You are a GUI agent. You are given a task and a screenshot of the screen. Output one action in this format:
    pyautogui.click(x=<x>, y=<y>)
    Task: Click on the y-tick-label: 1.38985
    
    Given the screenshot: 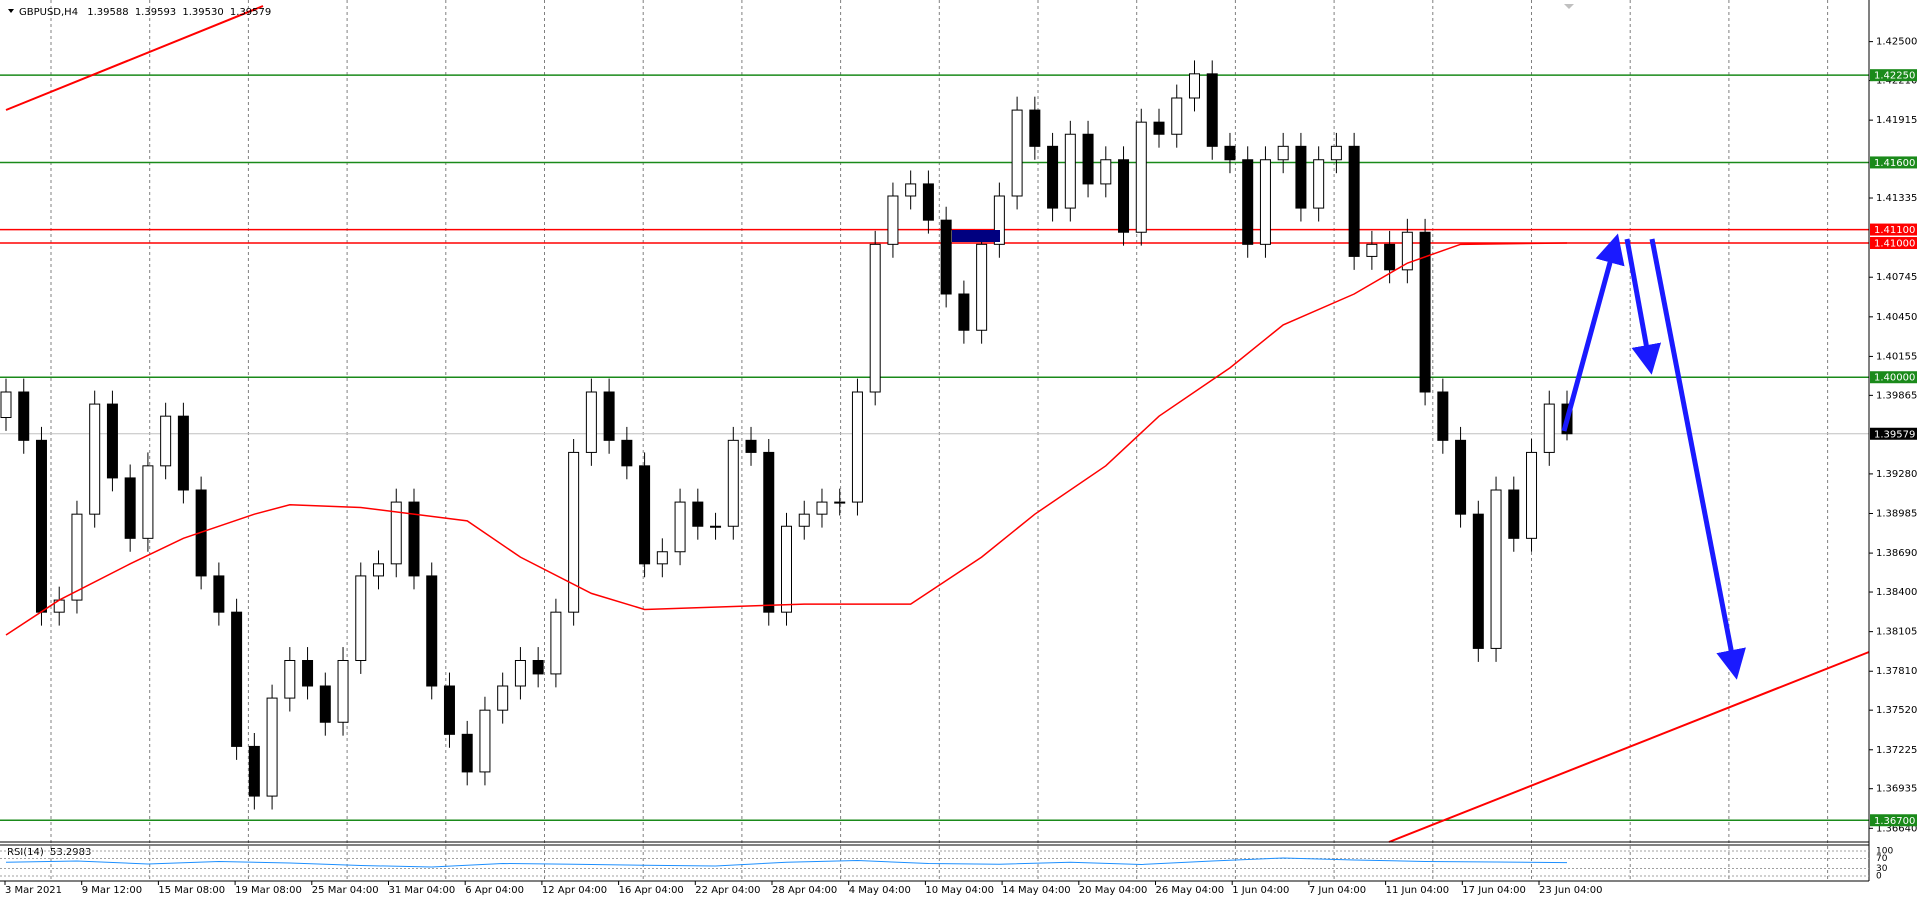 What is the action you would take?
    pyautogui.click(x=1896, y=513)
    